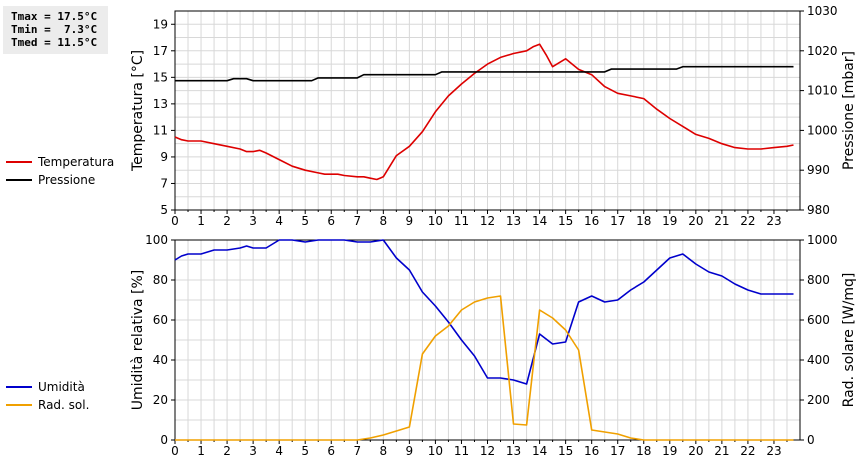 This screenshot has height=460, width=860. I want to click on legend-item: Pressione, so click(50, 180).